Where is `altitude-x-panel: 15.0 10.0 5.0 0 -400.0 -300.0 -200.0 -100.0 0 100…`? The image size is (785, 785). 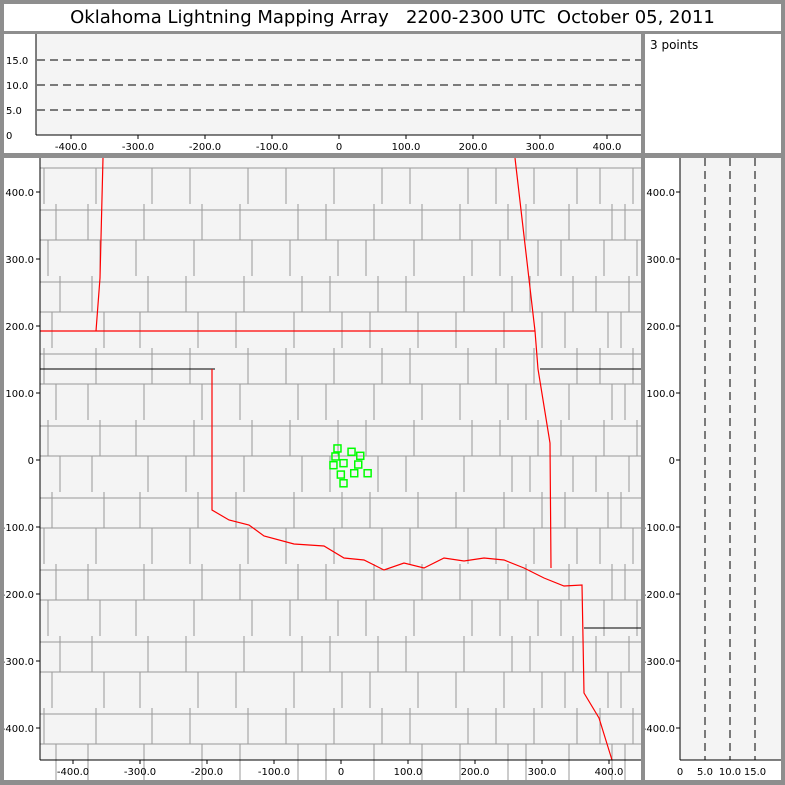
altitude-x-panel: 15.0 10.0 5.0 0 -400.0 -300.0 -200.0 -100.0 0 100… is located at coordinates (322, 93).